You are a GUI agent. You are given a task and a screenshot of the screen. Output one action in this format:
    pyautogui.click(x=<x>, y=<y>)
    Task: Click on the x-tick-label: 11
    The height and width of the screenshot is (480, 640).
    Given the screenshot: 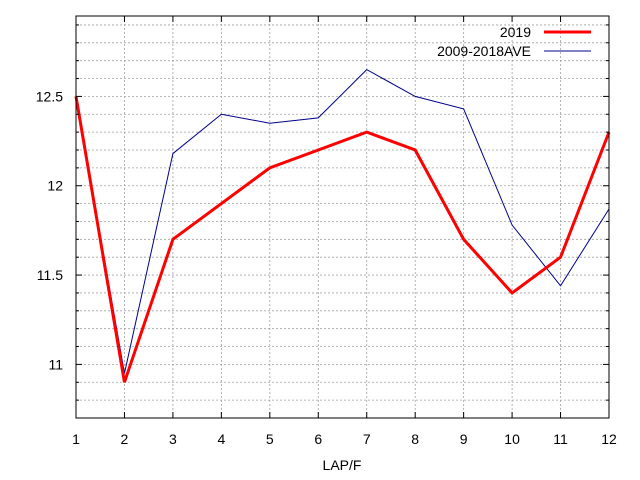 What is the action you would take?
    pyautogui.click(x=560, y=439)
    